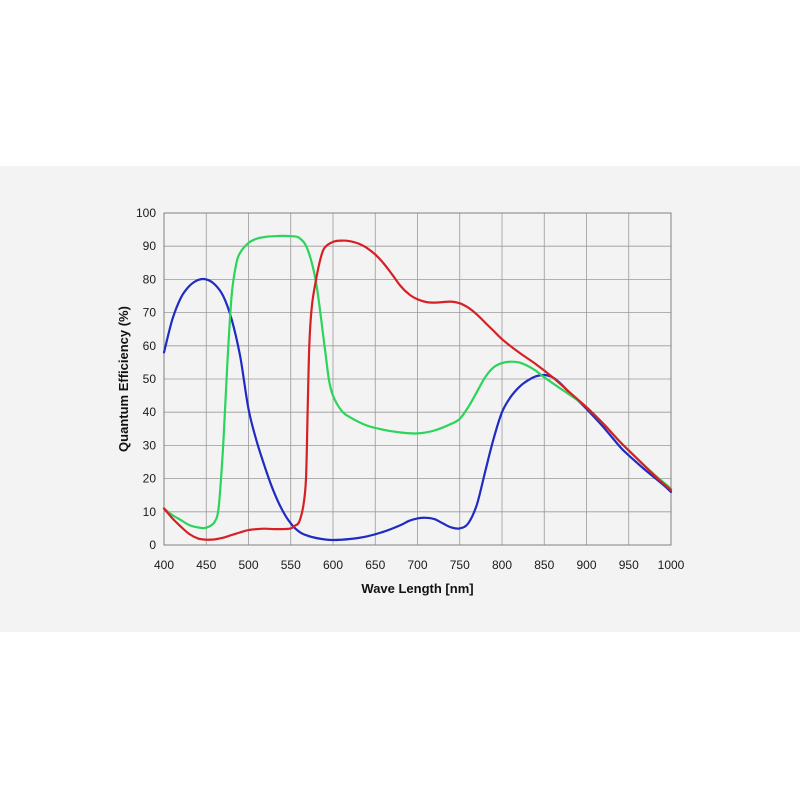  What do you see at coordinates (150, 313) in the screenshot?
I see `y-tick-label: 70` at bounding box center [150, 313].